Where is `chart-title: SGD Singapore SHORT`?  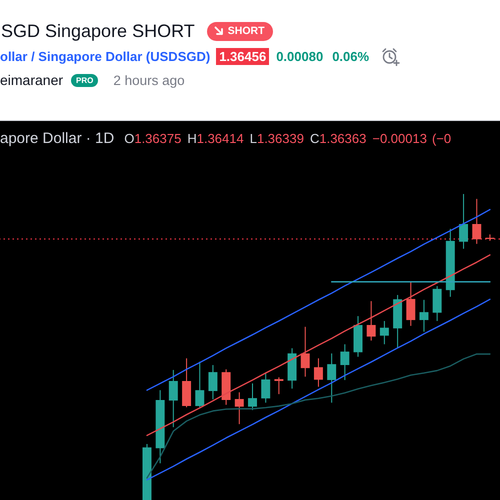
chart-title: SGD Singapore SHORT is located at coordinates (98, 31).